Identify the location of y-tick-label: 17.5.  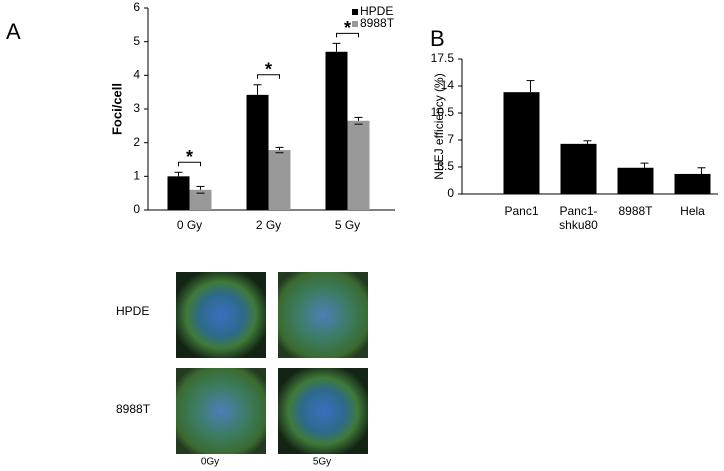
(443, 58).